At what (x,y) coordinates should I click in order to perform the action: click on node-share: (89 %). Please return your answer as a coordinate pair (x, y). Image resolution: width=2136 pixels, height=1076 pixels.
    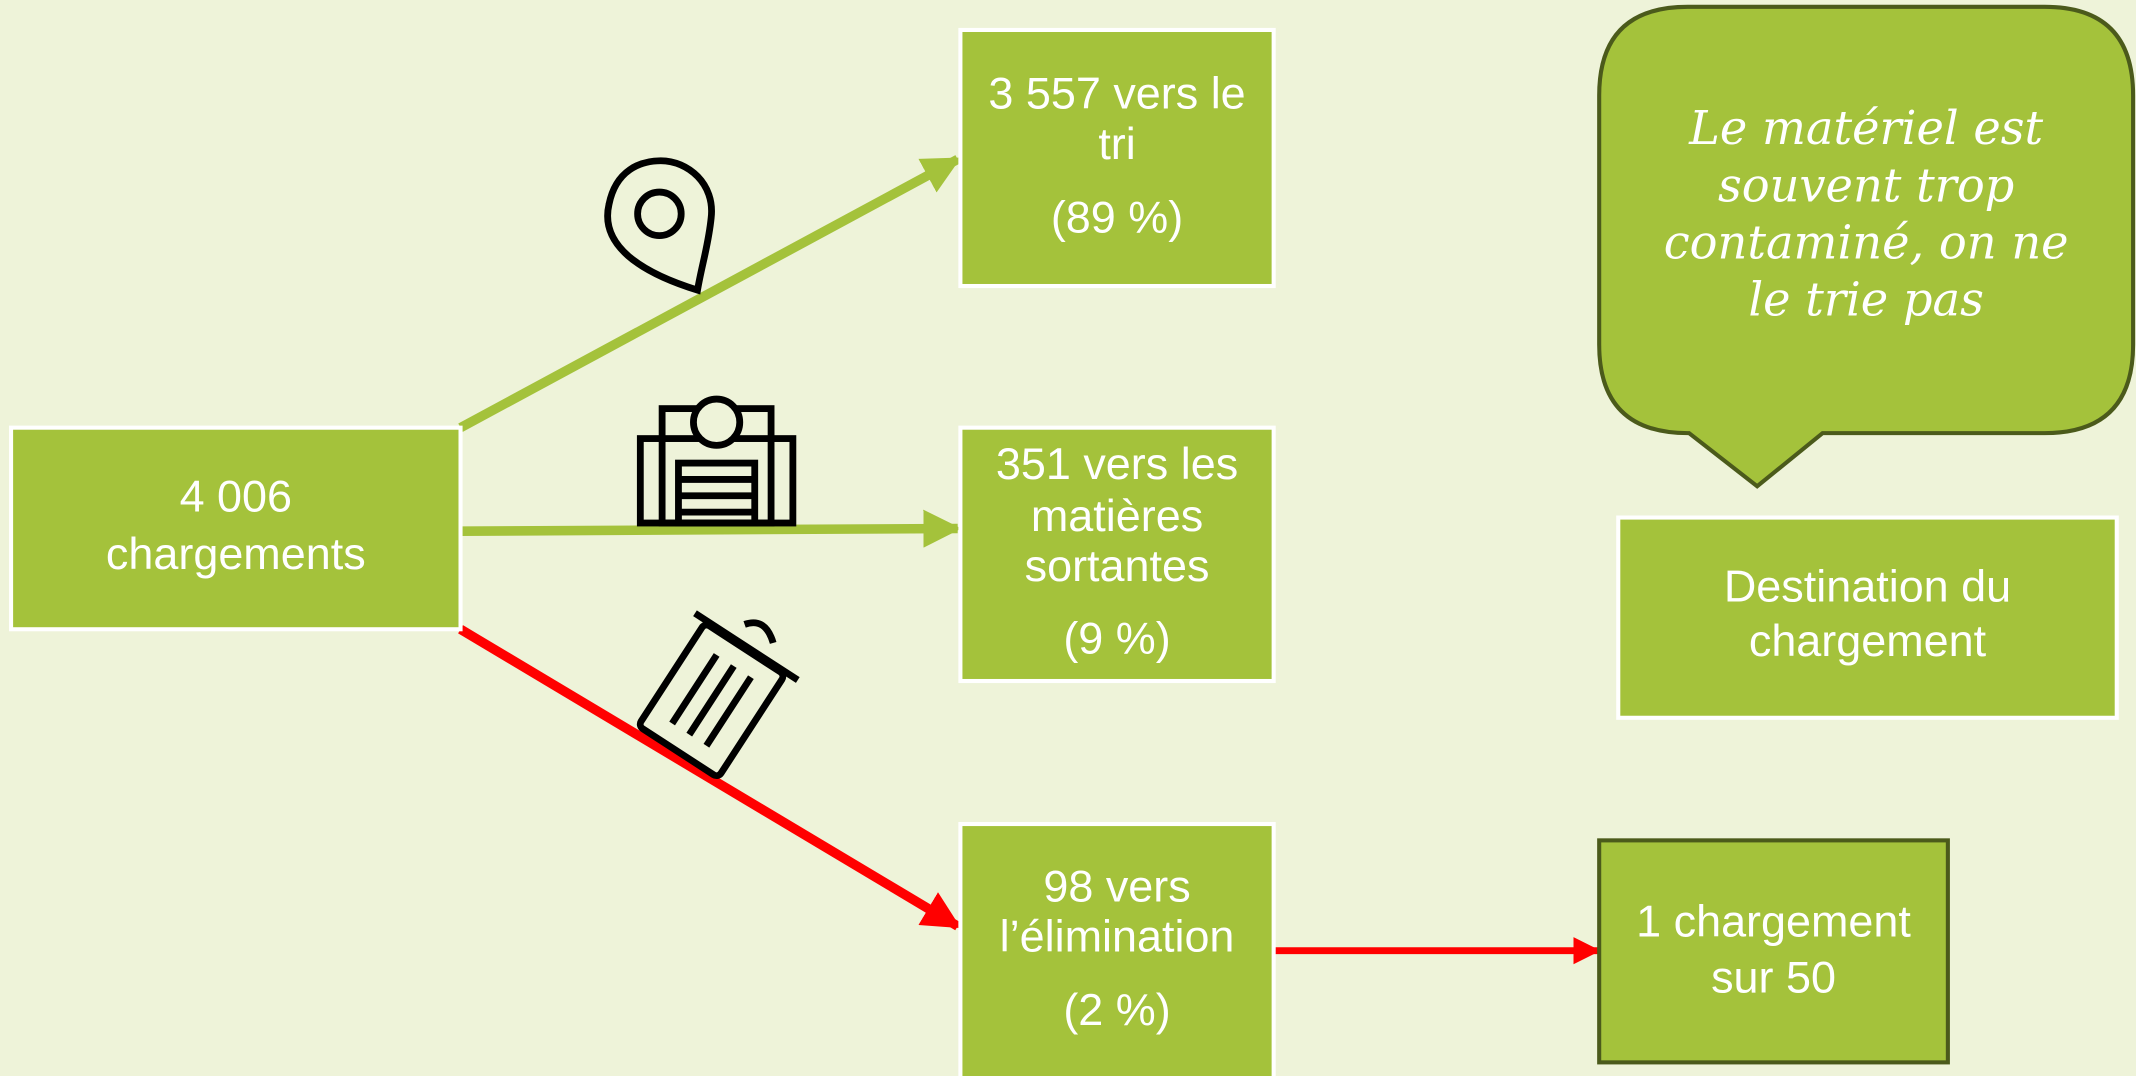
    Looking at the image, I should click on (1117, 217).